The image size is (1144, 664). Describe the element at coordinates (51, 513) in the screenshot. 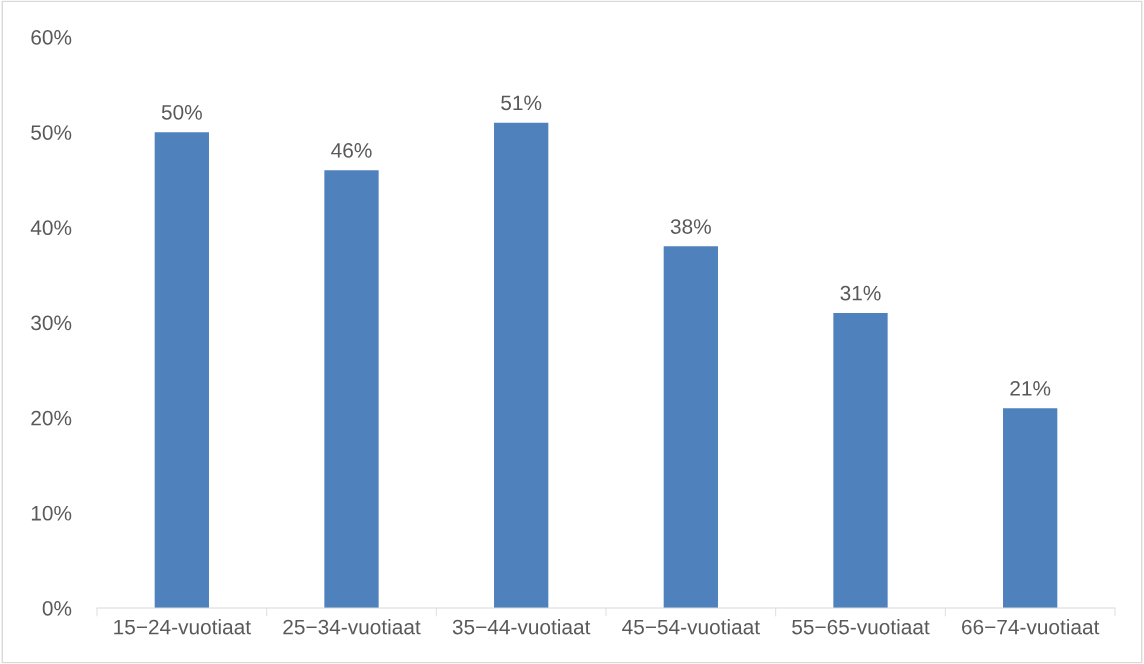

I see `y-tick-label: 10%` at that location.